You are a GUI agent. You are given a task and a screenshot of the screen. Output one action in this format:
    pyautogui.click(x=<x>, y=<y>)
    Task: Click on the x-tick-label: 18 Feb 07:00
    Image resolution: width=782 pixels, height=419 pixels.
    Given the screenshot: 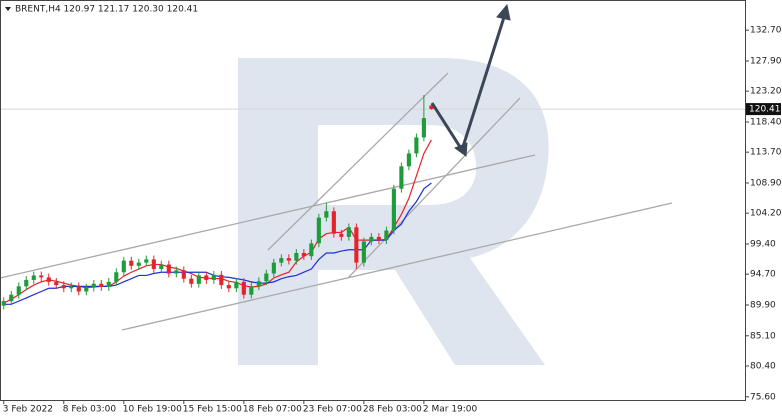 What is the action you would take?
    pyautogui.click(x=272, y=410)
    